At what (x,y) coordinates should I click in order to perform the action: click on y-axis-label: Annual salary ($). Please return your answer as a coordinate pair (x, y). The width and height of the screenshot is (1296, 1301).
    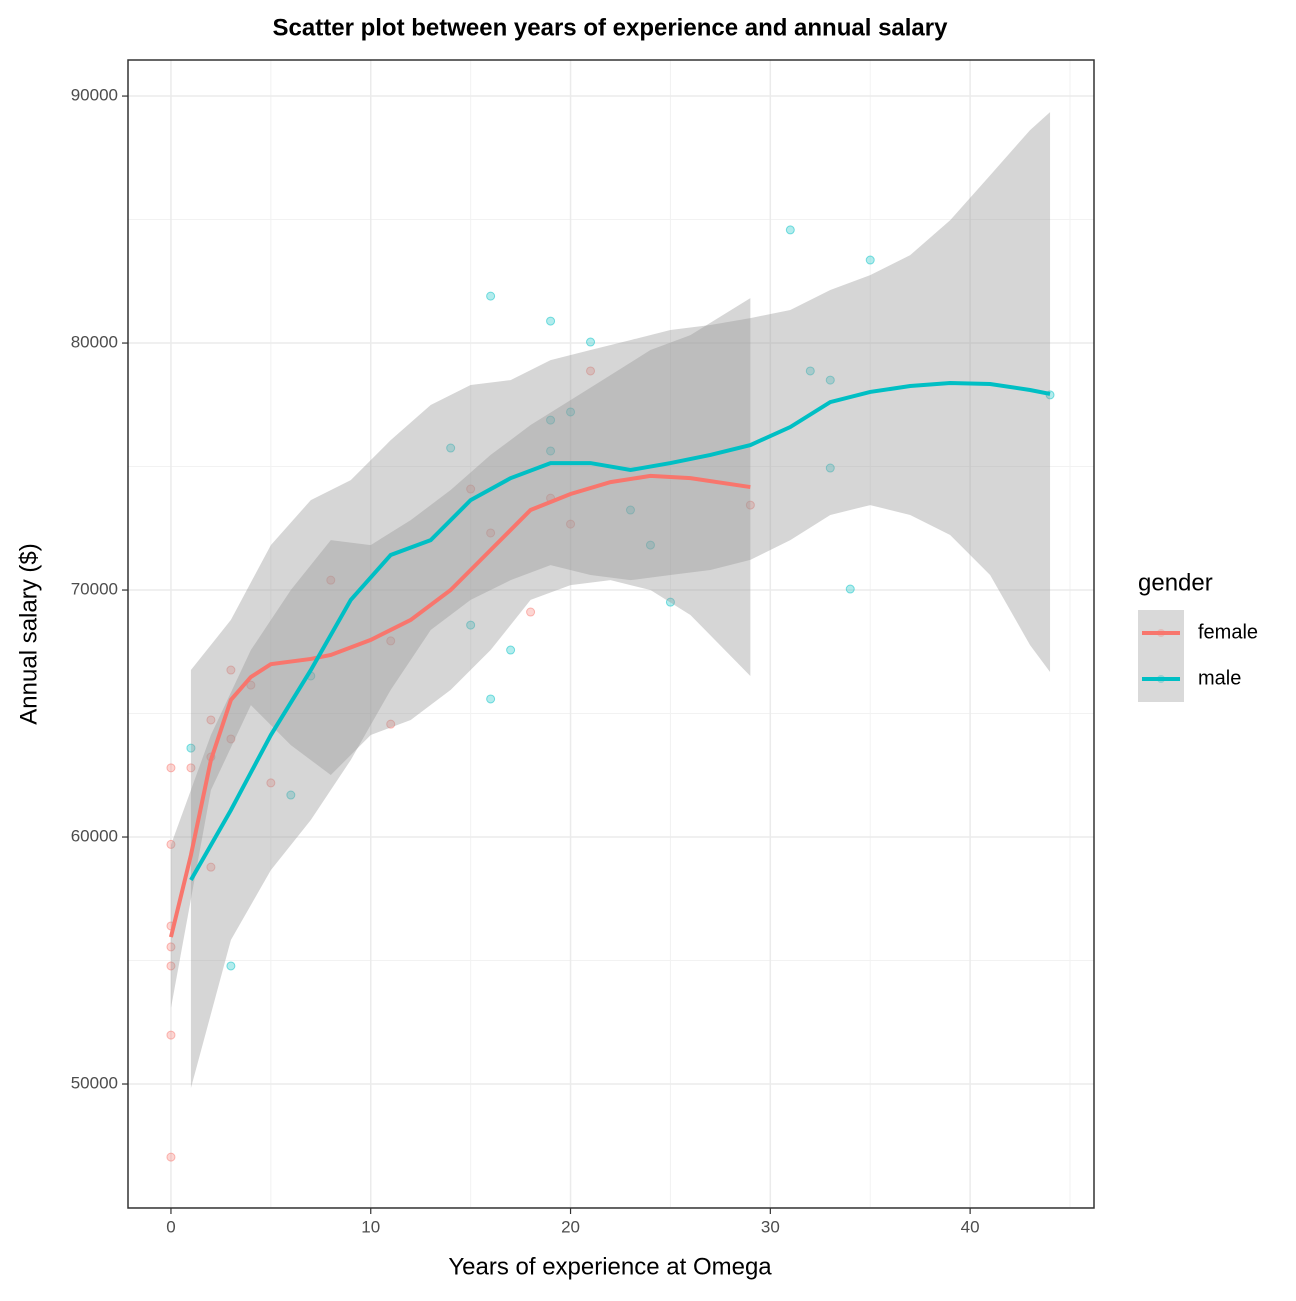
    Looking at the image, I should click on (28, 633).